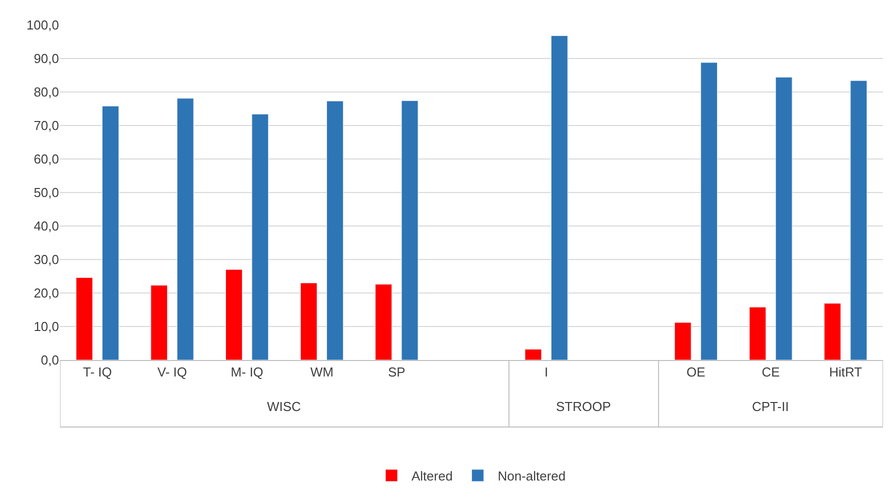 The height and width of the screenshot is (501, 893). I want to click on text: WISC, so click(284, 406).